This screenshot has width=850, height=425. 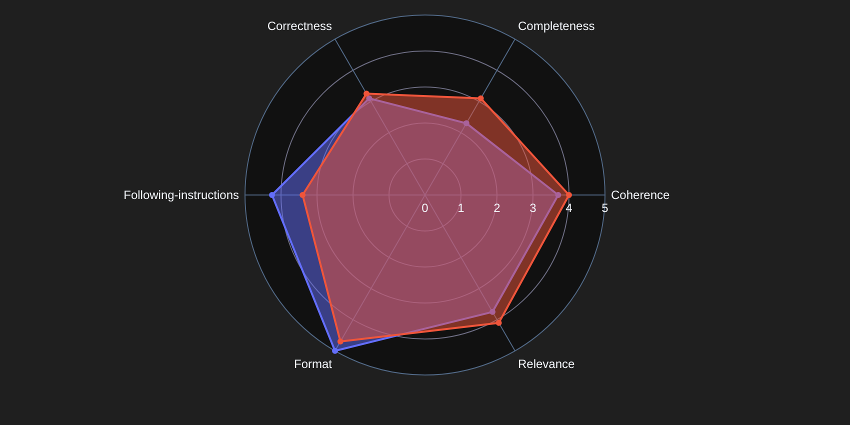 What do you see at coordinates (640, 195) in the screenshot?
I see `spoke-label: Coherence` at bounding box center [640, 195].